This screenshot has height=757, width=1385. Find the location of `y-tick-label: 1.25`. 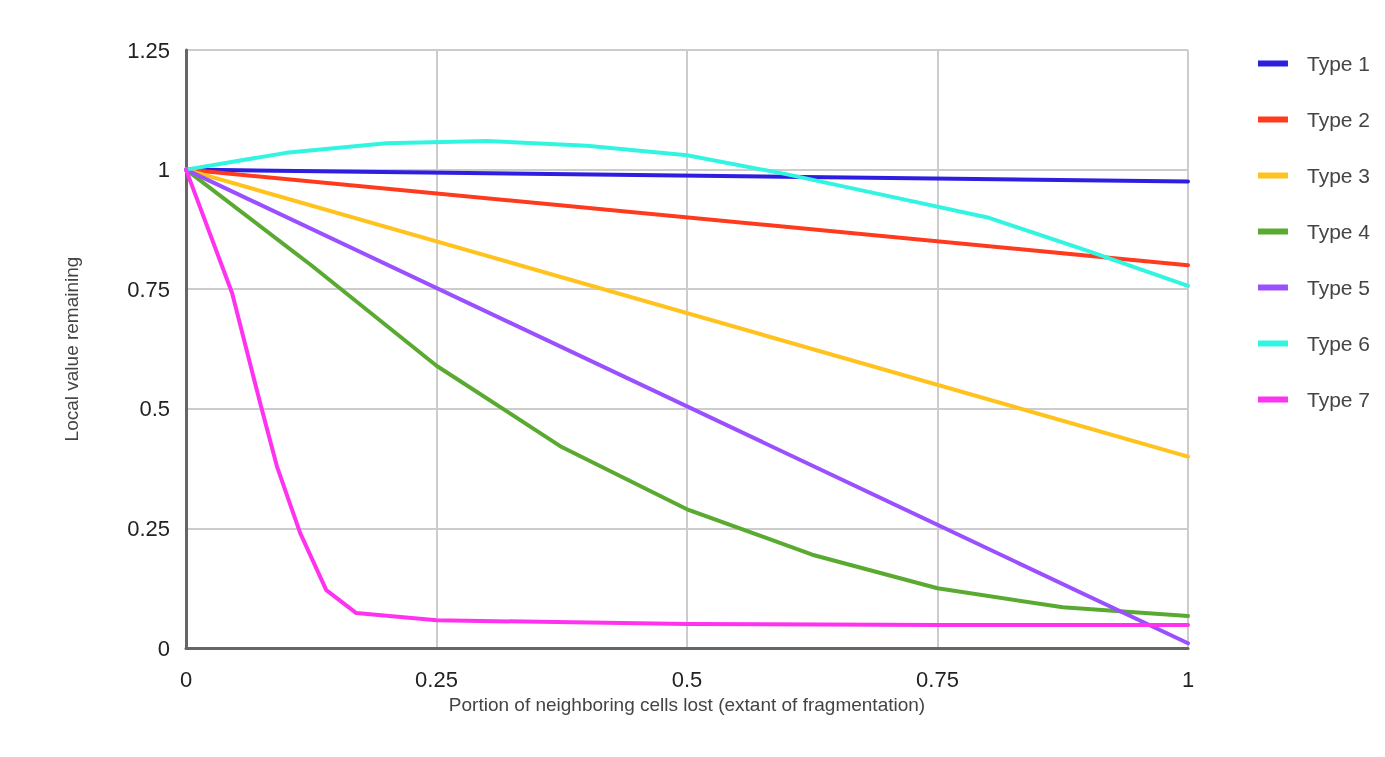

y-tick-label: 1.25 is located at coordinates (148, 50).